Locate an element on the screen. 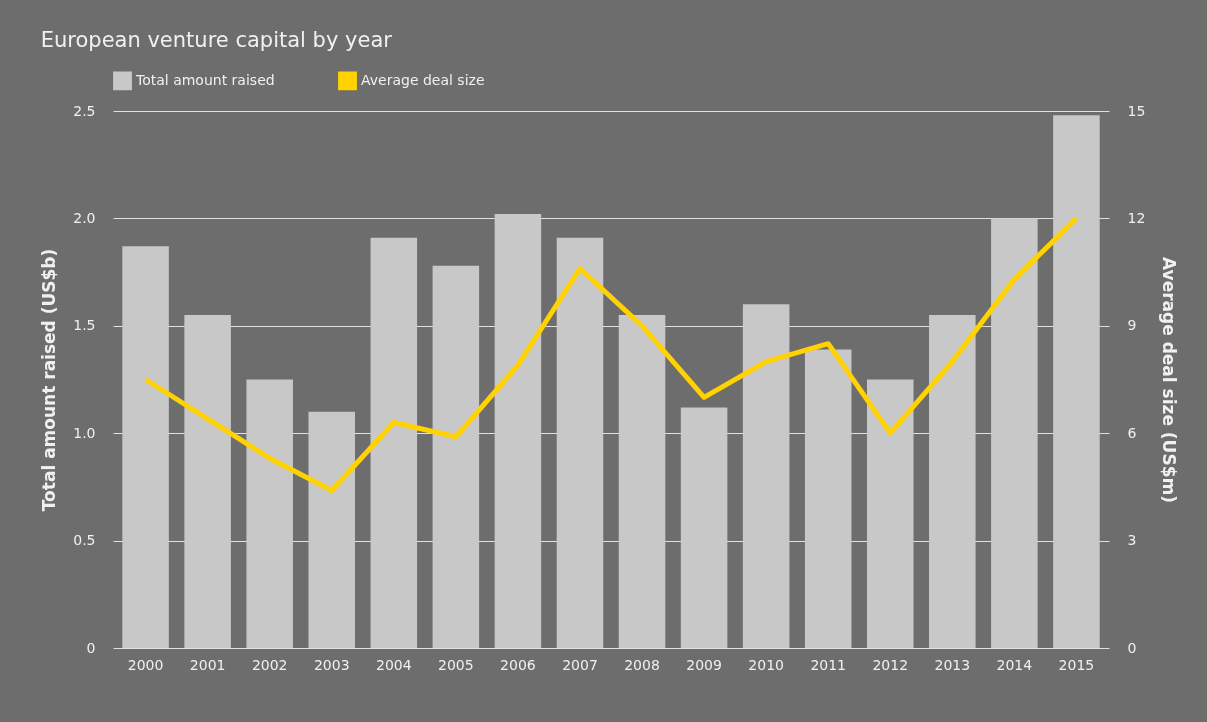  x-tick-label: 2007 is located at coordinates (580, 664).